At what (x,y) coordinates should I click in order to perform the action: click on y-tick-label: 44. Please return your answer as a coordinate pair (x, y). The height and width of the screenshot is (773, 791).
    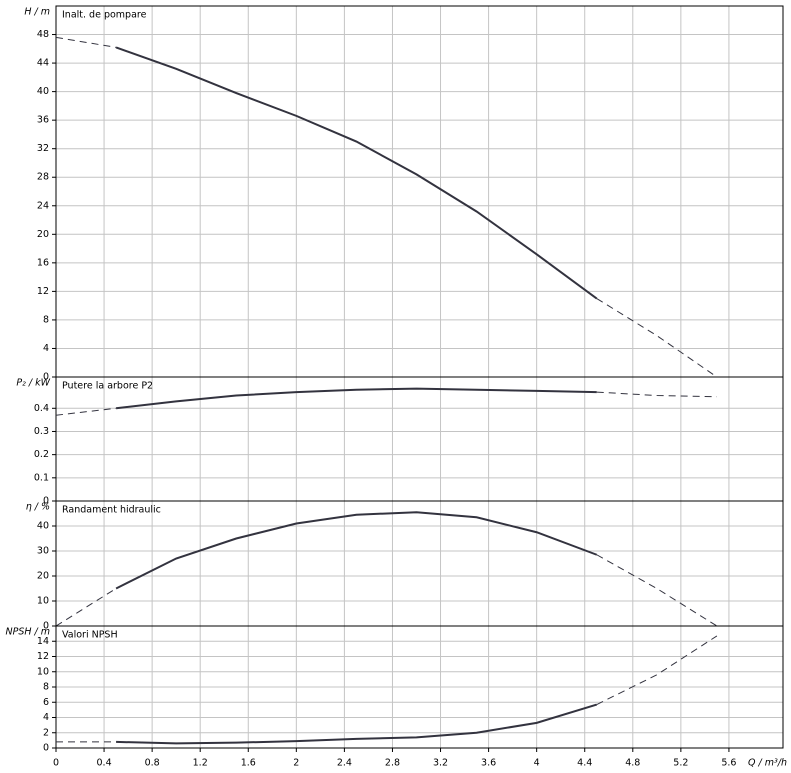
    Looking at the image, I should click on (43, 63).